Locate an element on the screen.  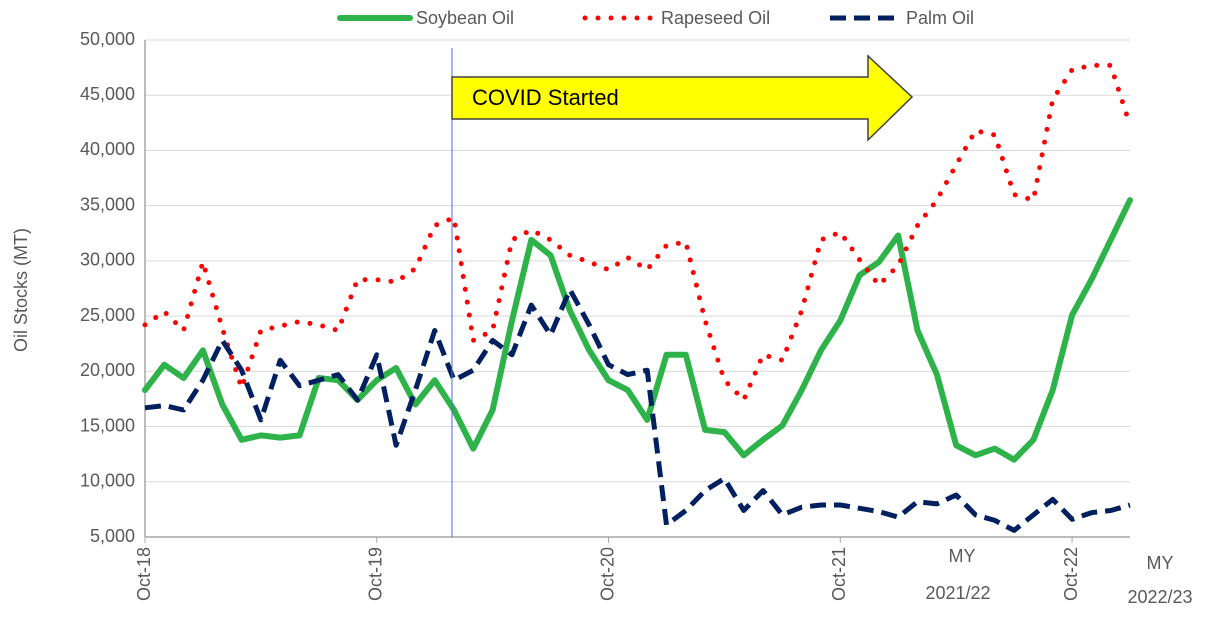
legend-label: Palm Oil is located at coordinates (940, 18).